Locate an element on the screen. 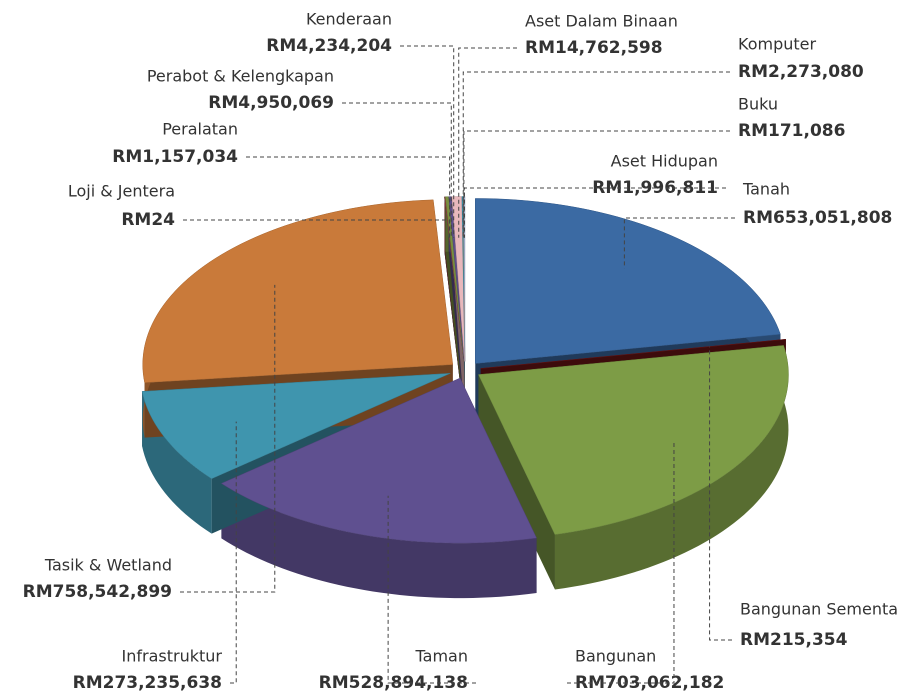  value-label: RM1,157,034 is located at coordinates (175, 157).